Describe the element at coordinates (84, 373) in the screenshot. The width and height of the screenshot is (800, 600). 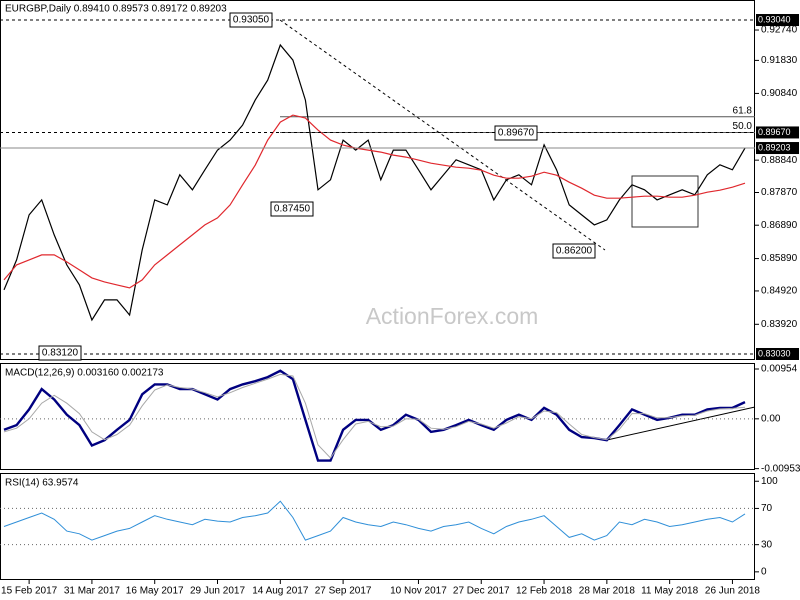
I see `panel-title: MACD(12,26,9) 0.003160 0.002173` at that location.